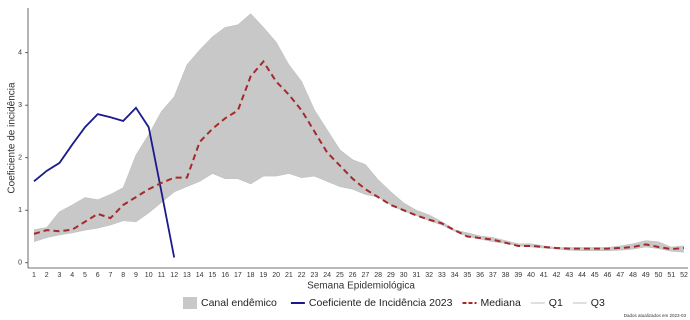  What do you see at coordinates (620, 275) in the screenshot?
I see `x-tick-label: 47` at bounding box center [620, 275].